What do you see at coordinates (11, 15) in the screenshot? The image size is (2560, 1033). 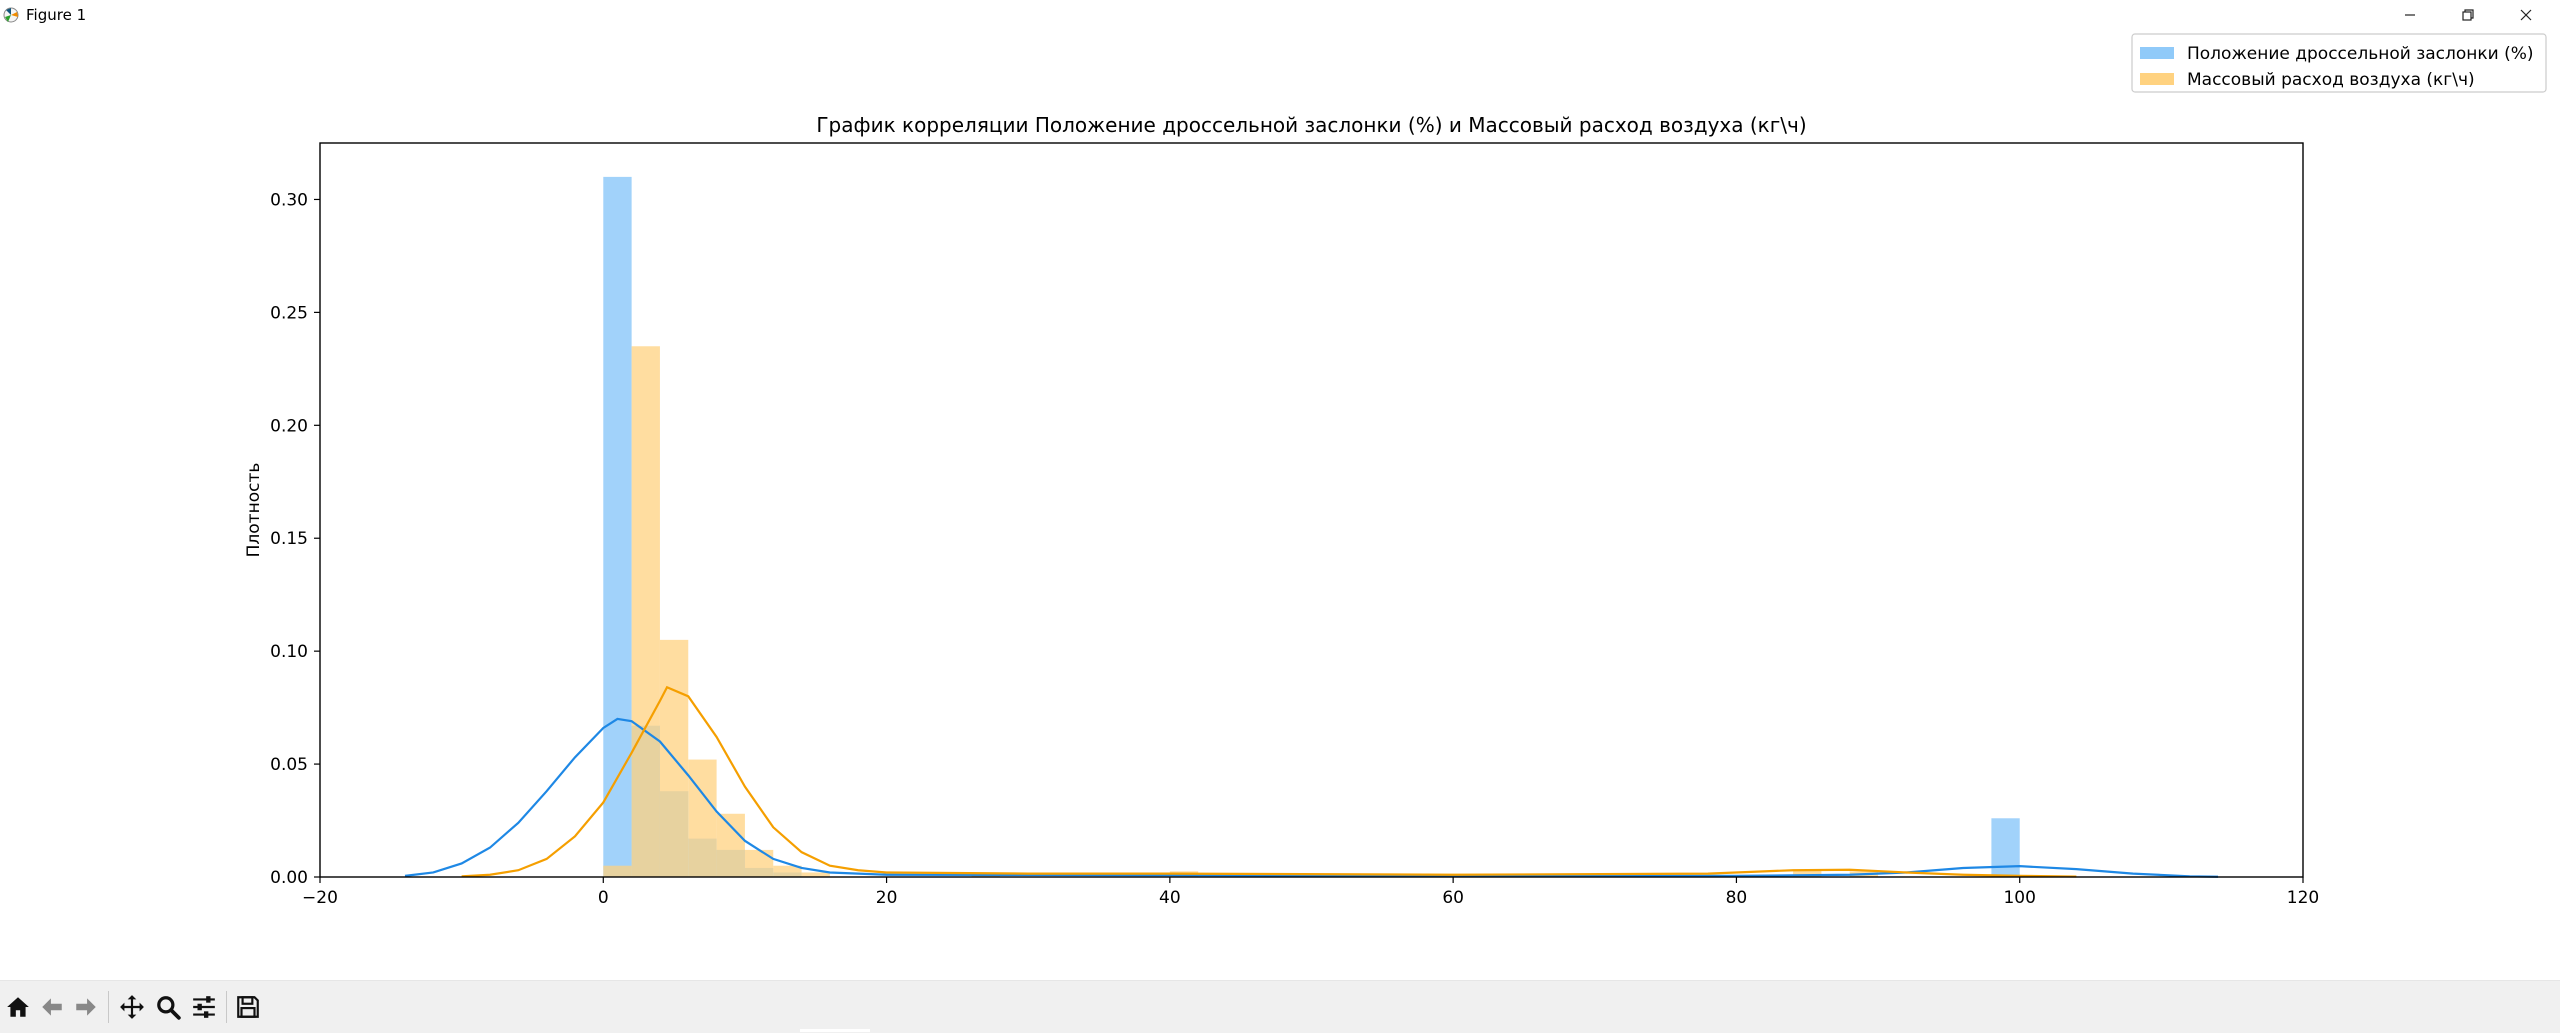 I see `matplotlib-app-icon` at bounding box center [11, 15].